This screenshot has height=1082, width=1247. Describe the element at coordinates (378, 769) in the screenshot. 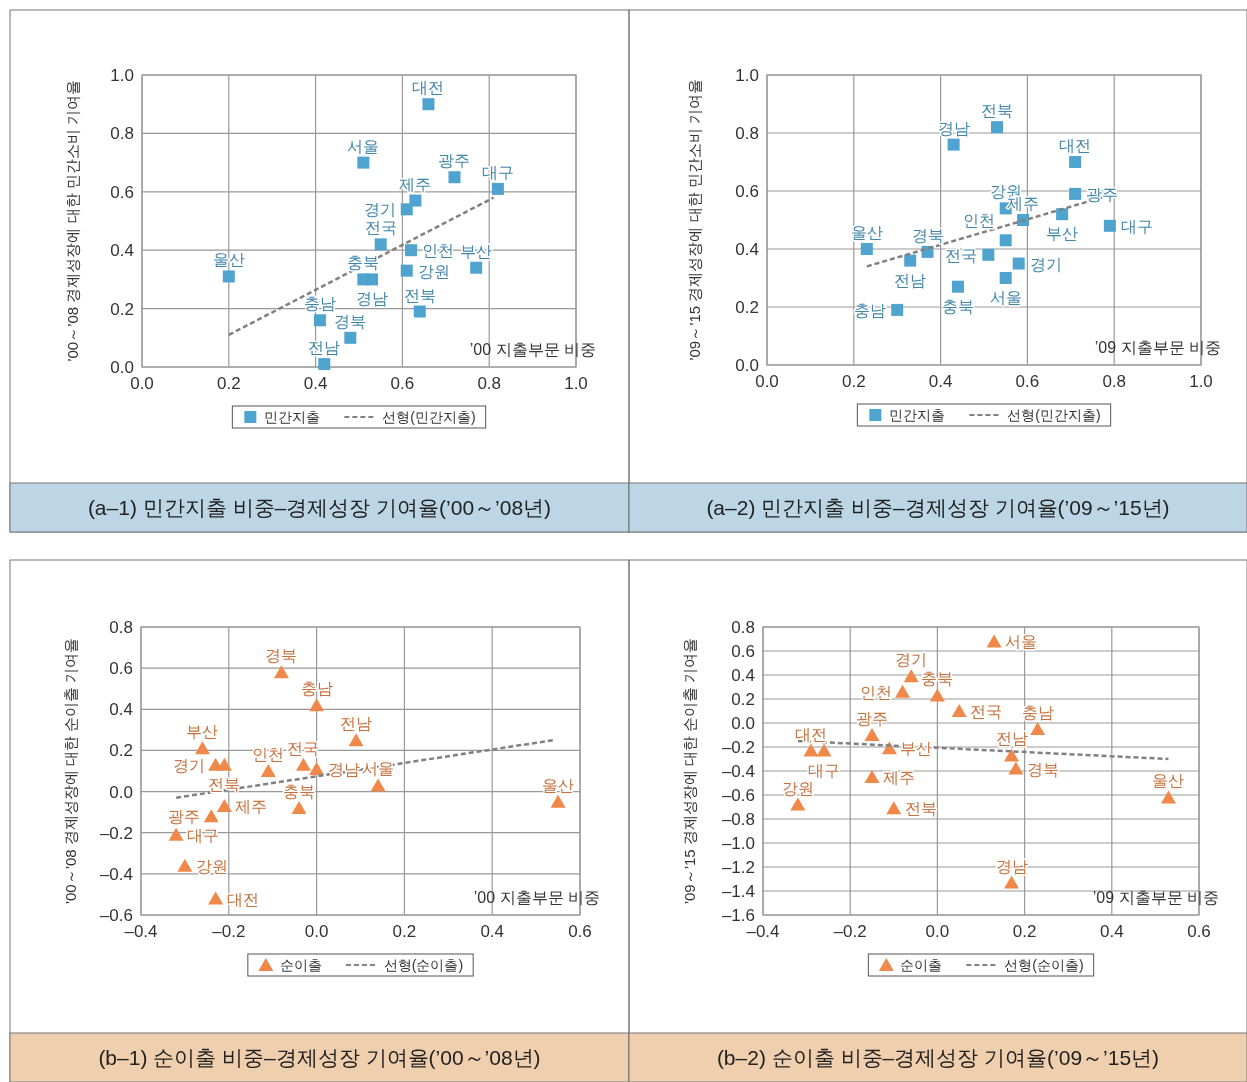

I see `data-label: 서울` at that location.